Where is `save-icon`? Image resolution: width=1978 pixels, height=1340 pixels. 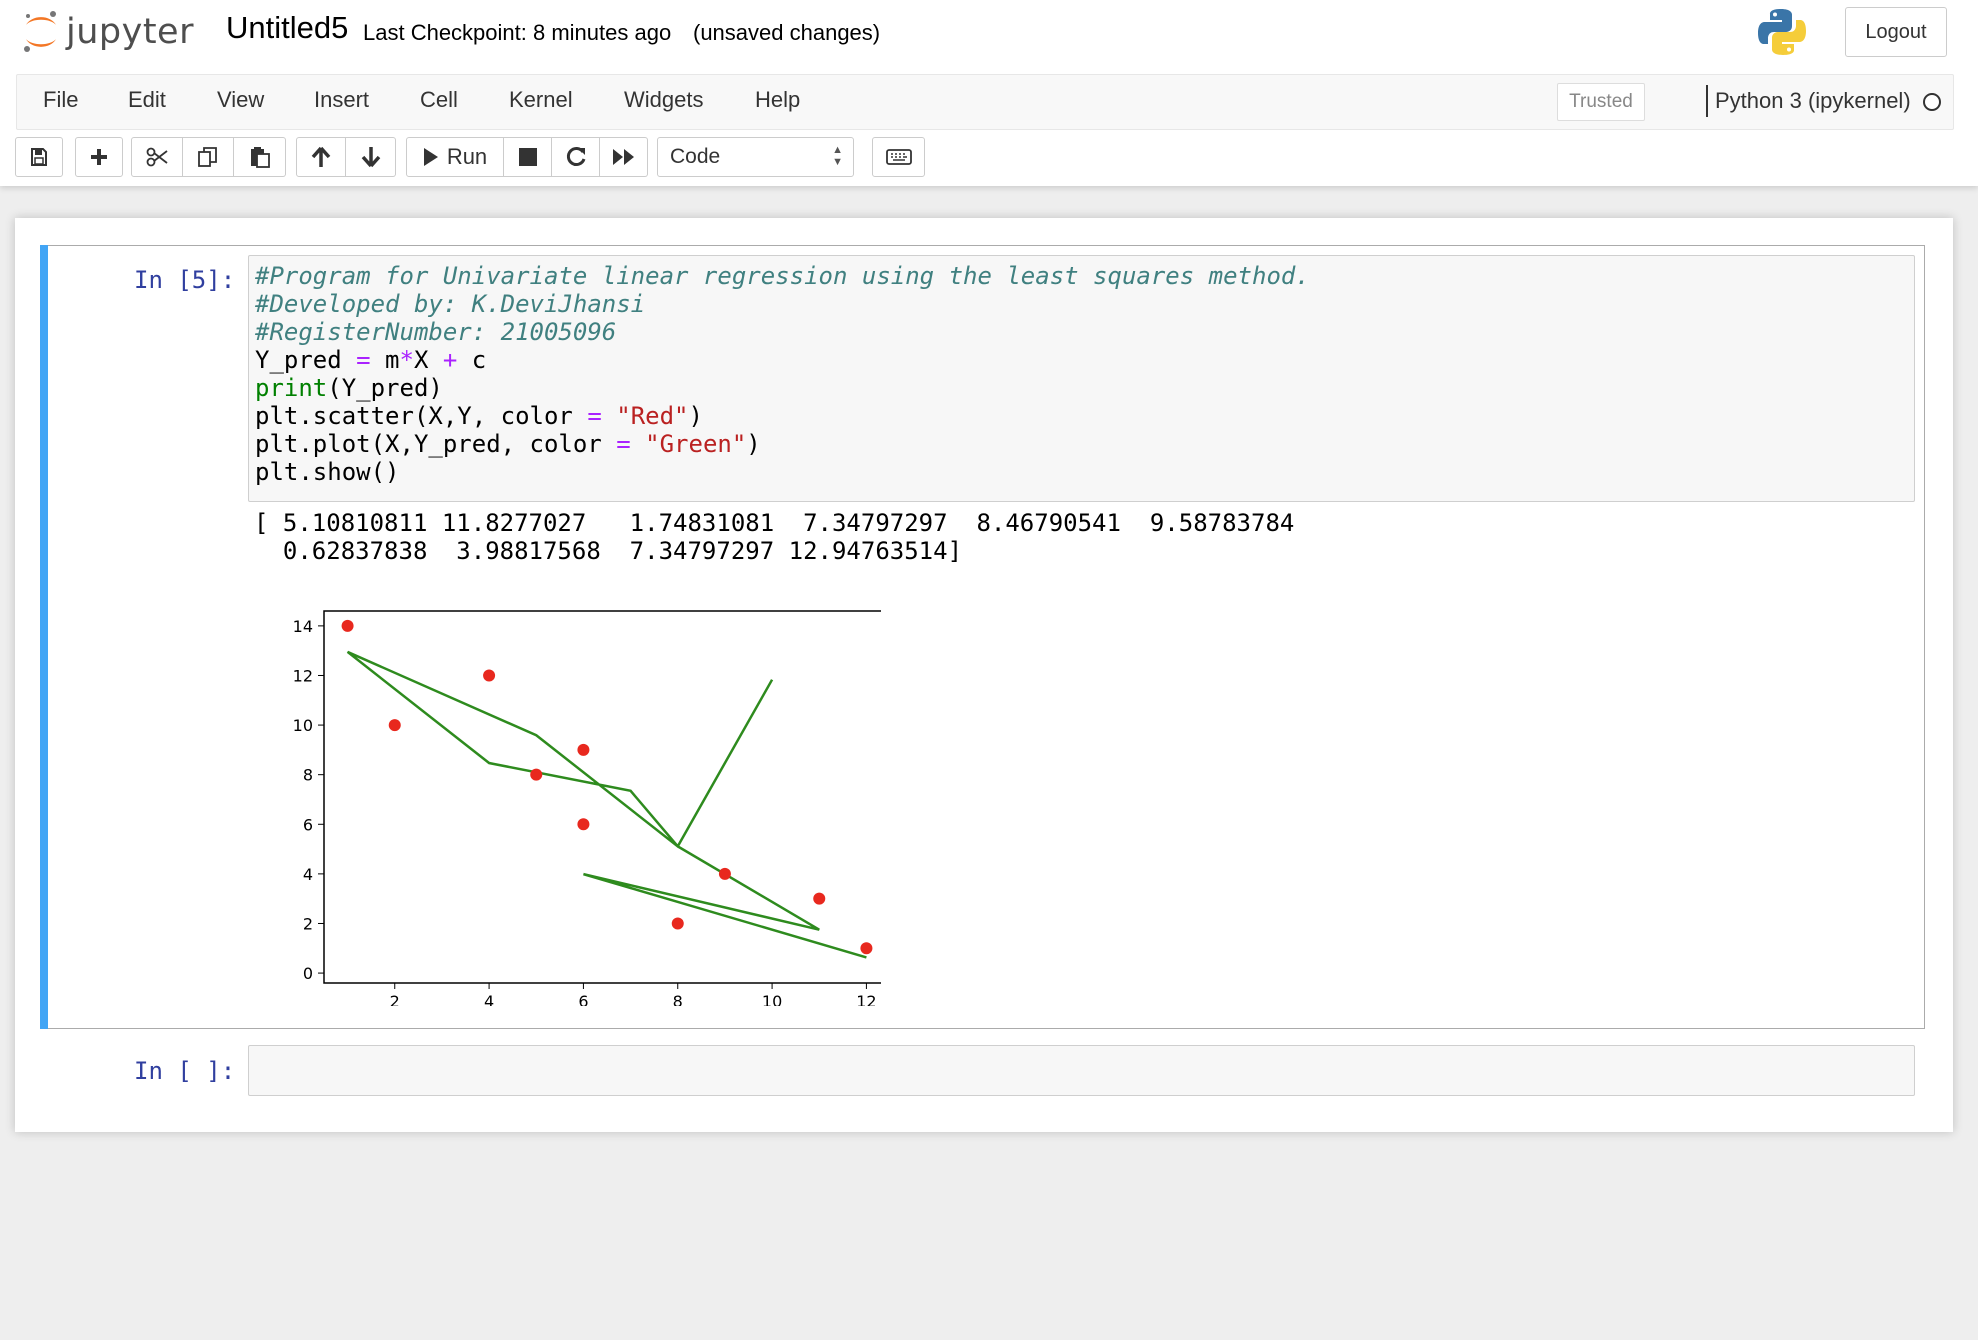
save-icon is located at coordinates (39, 157).